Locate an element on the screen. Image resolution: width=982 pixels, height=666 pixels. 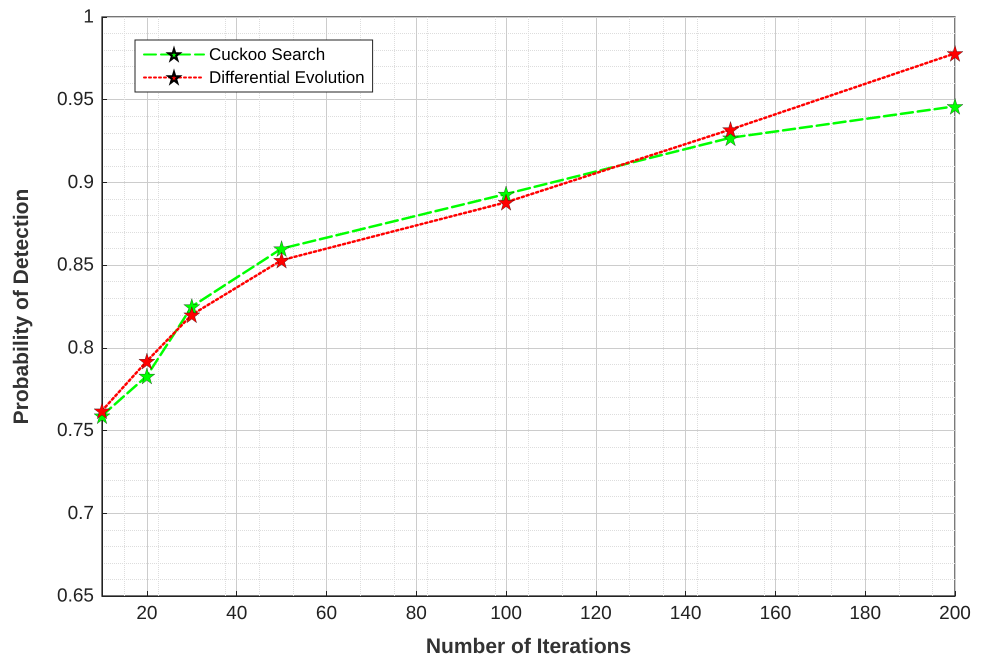
y-tick-label: 0.65 is located at coordinates (75, 596).